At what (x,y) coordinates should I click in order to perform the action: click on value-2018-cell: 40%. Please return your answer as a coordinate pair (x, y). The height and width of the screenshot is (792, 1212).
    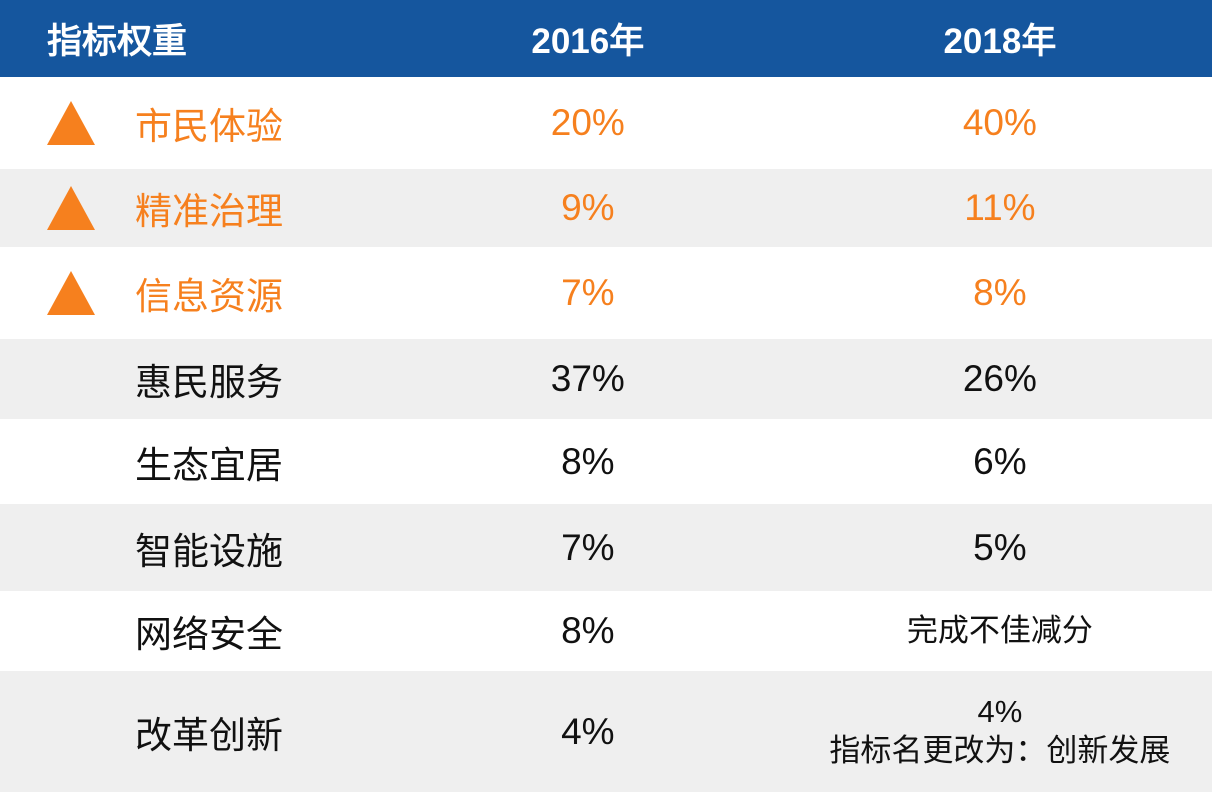
    Looking at the image, I should click on (1000, 123).